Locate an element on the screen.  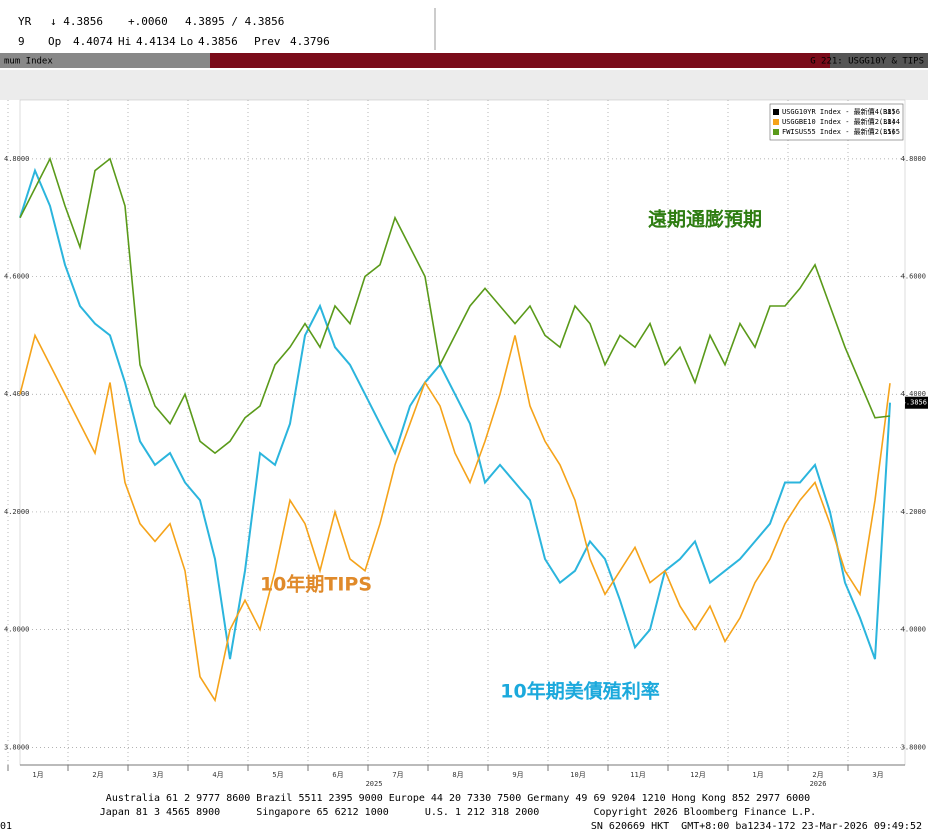
x-tick-label: 10月 is located at coordinates (577, 775).